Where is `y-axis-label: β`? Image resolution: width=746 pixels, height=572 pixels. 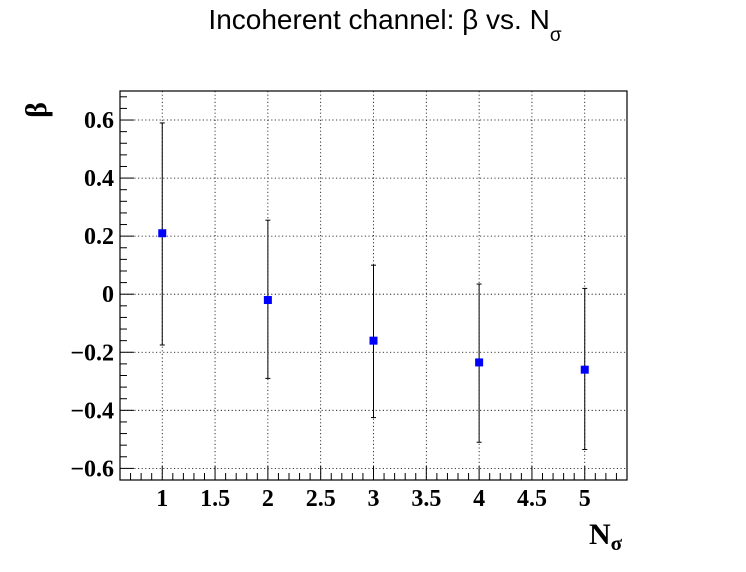 y-axis-label: β is located at coordinates (36, 110).